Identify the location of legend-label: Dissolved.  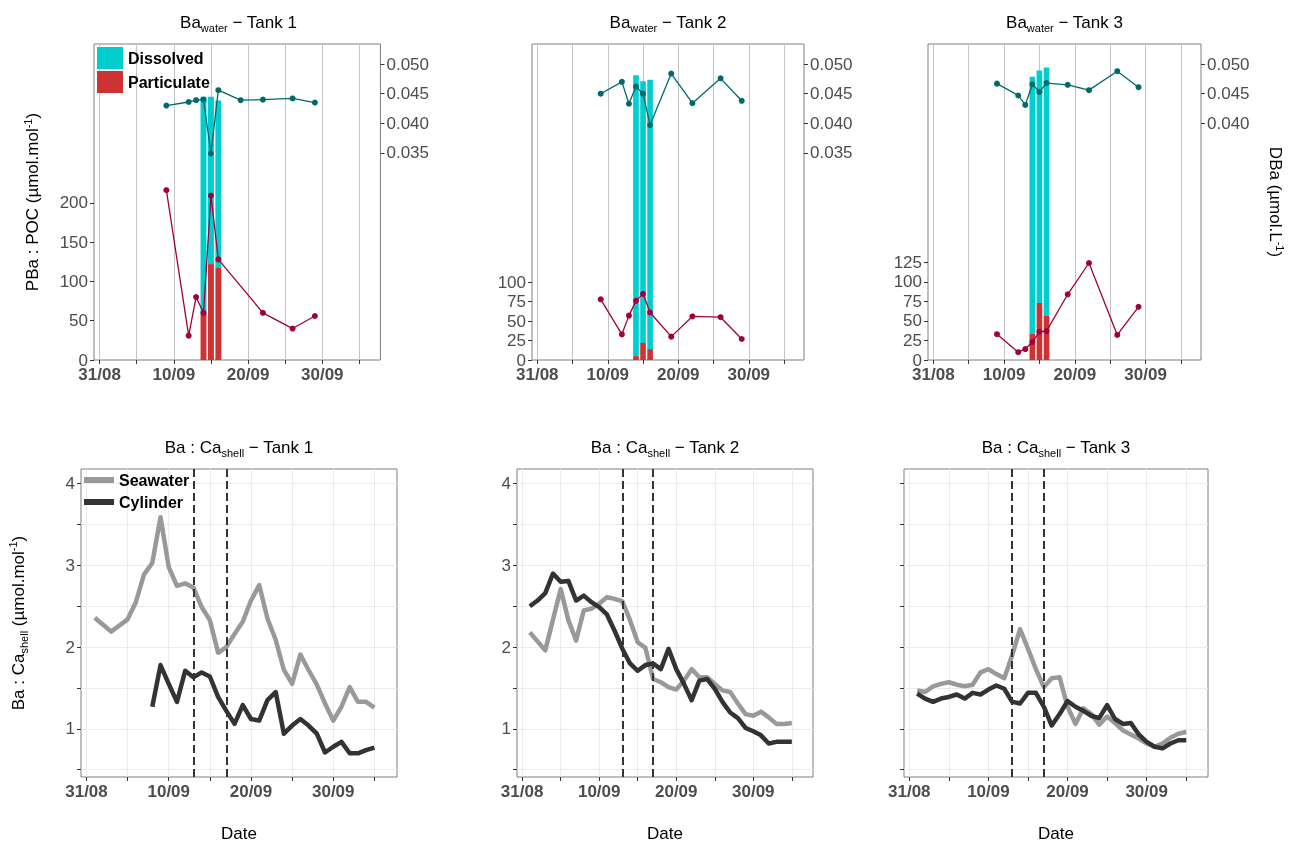
(166, 58).